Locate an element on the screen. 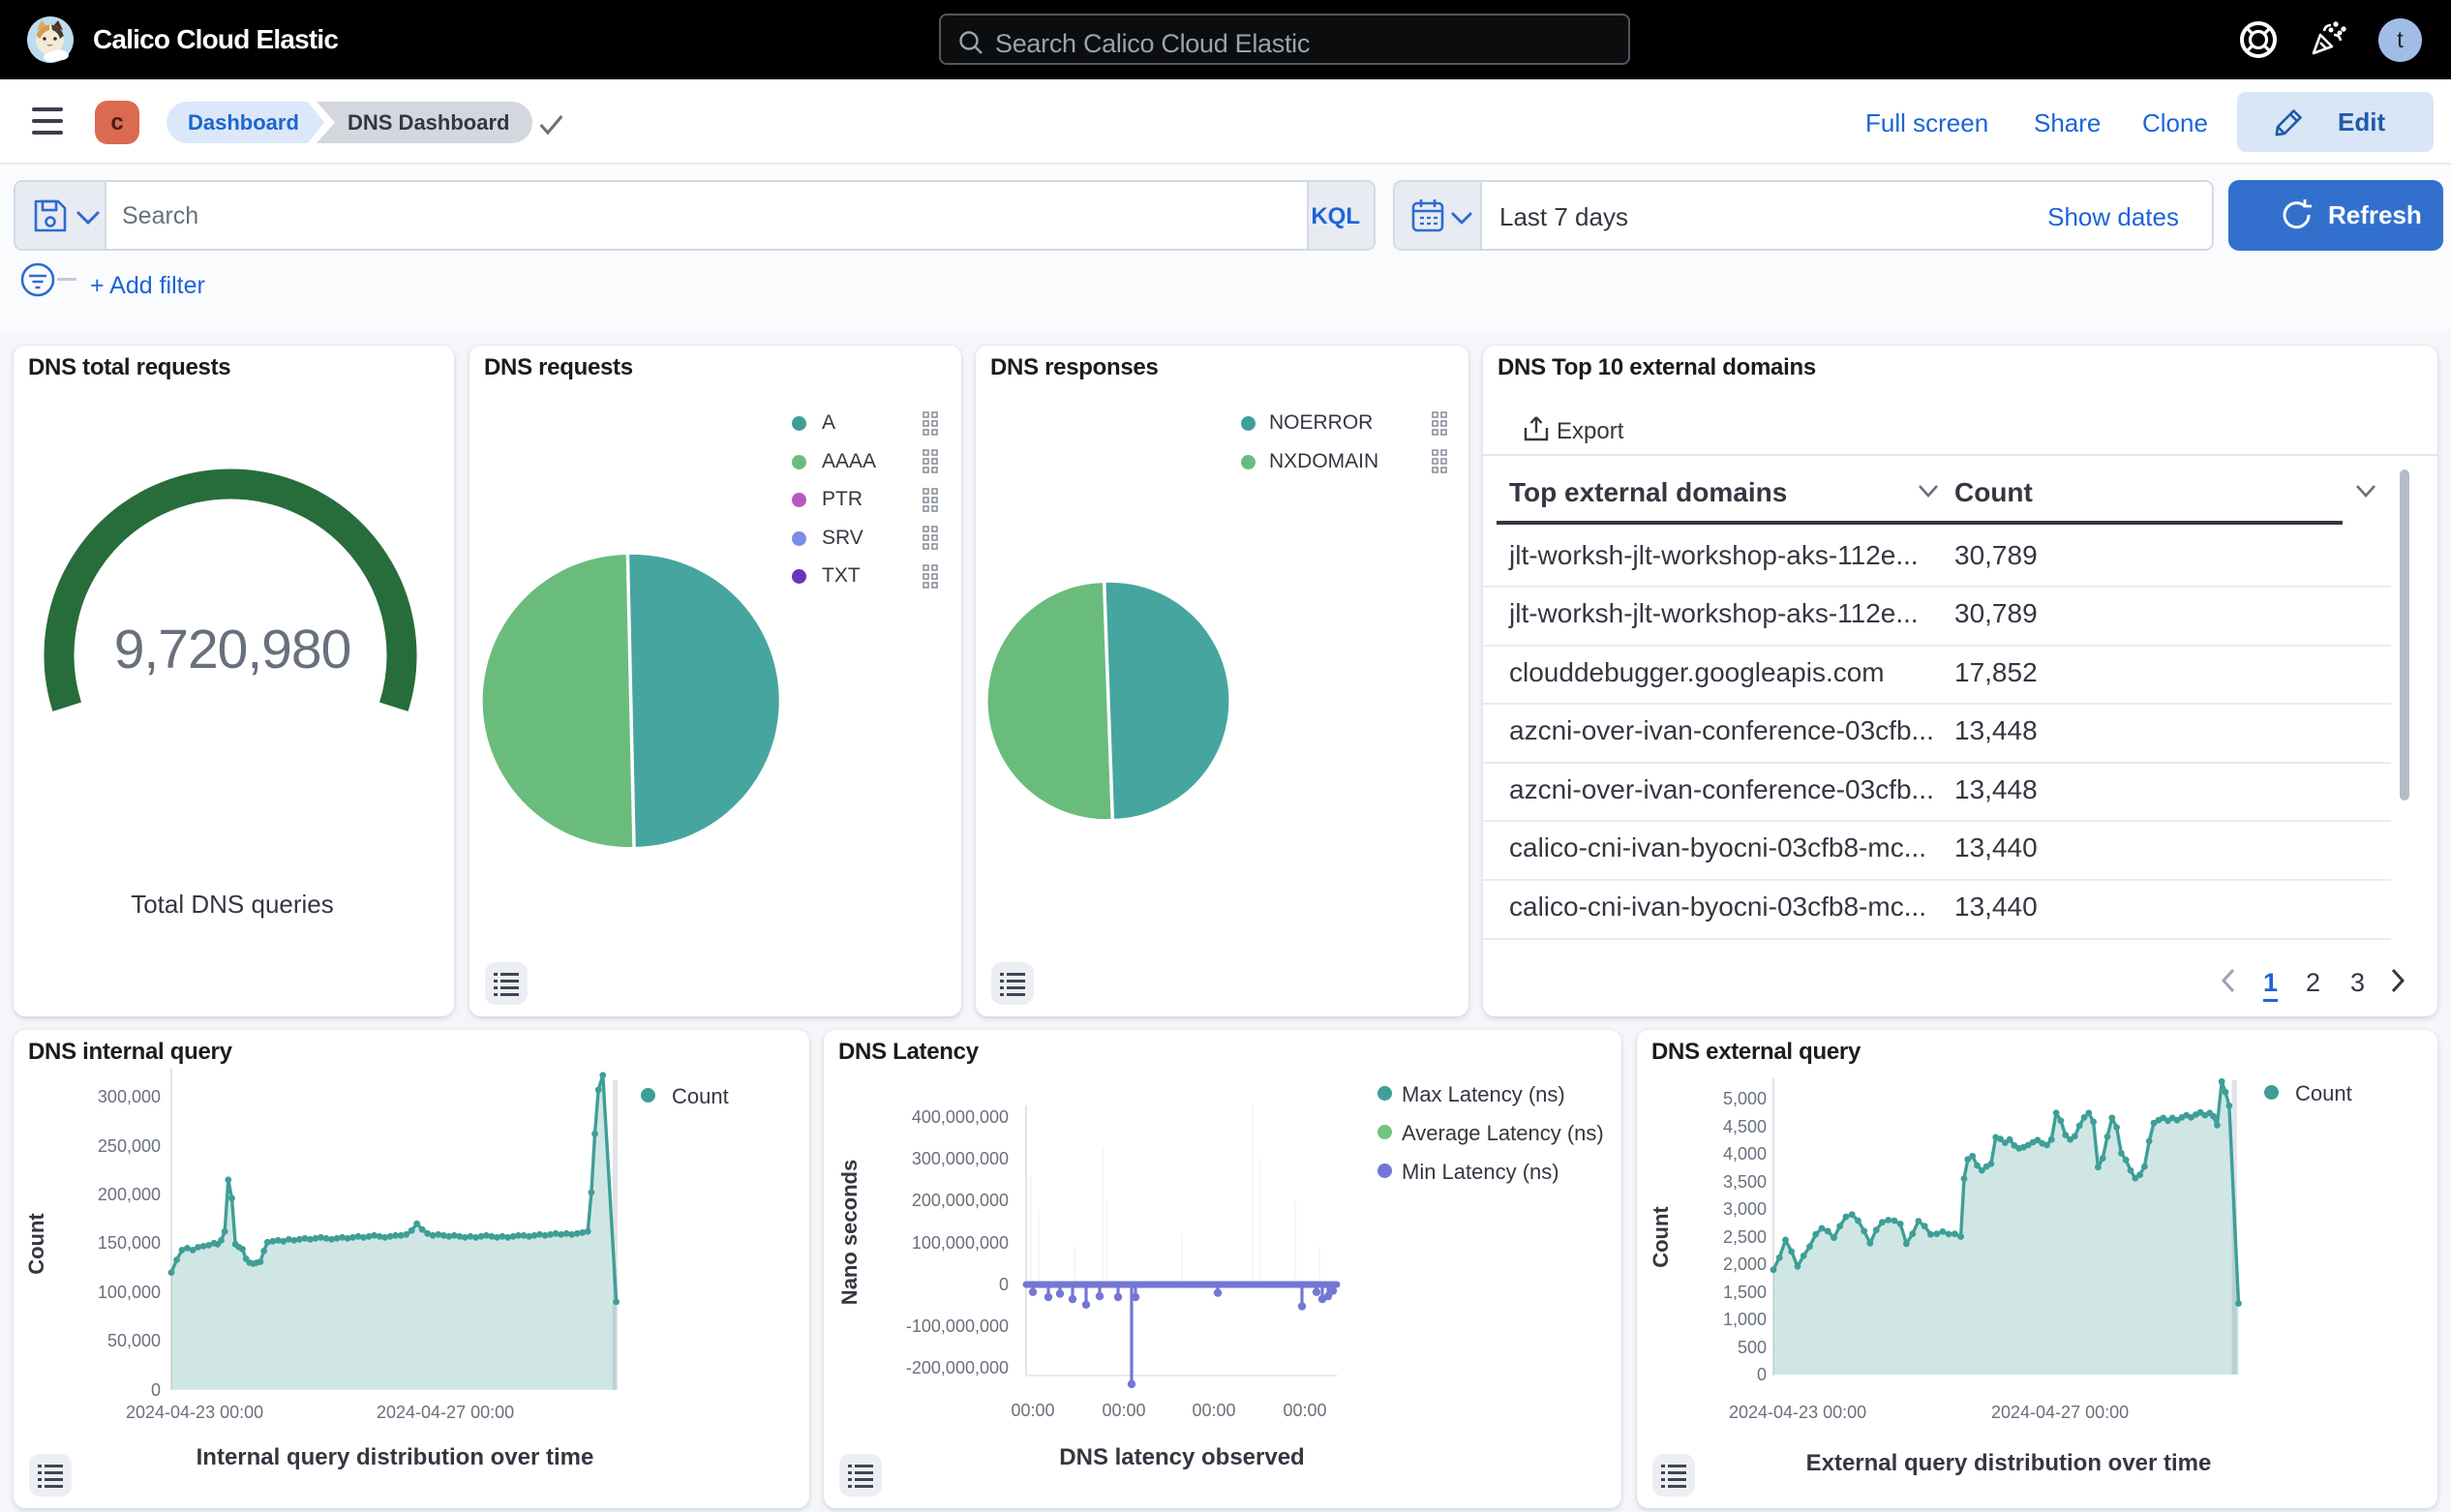 This screenshot has height=1512, width=2451. svg-text: Total DNS queries is located at coordinates (233, 904).